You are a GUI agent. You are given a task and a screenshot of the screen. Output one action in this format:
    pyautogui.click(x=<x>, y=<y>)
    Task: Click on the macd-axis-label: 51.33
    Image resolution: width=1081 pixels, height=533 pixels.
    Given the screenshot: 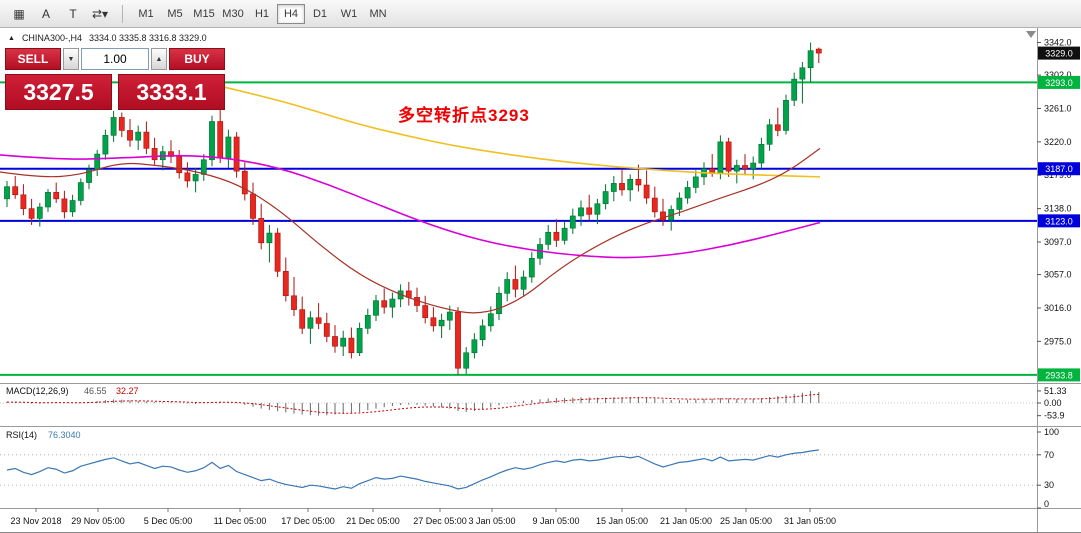 What is the action you would take?
    pyautogui.click(x=1055, y=391)
    